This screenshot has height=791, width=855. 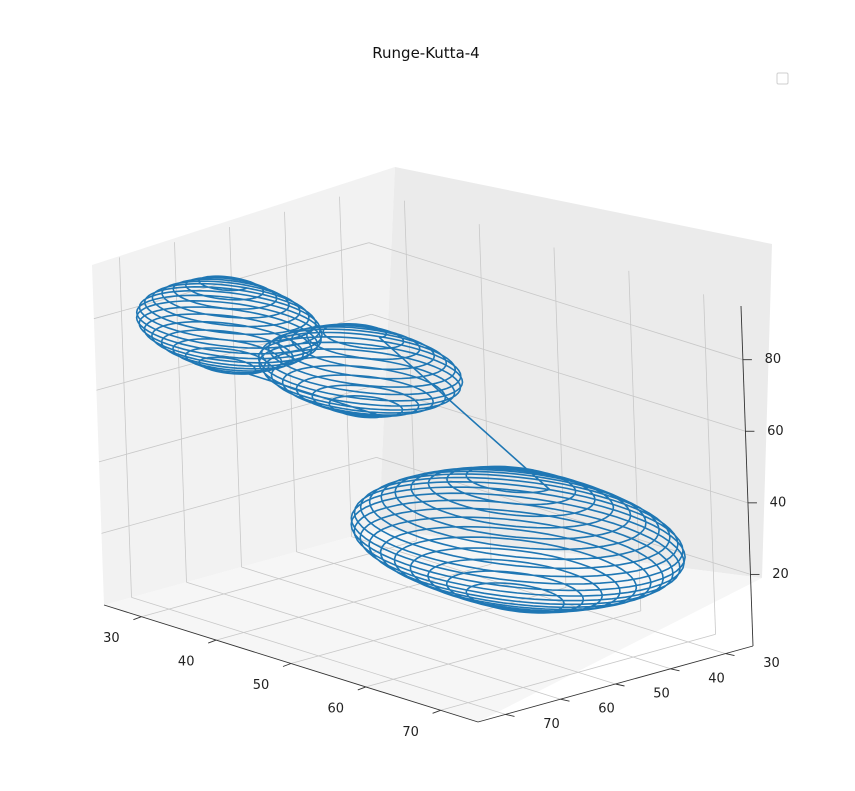 I want to click on z-axis-ticks: 20 40 60 80, so click(x=765, y=467).